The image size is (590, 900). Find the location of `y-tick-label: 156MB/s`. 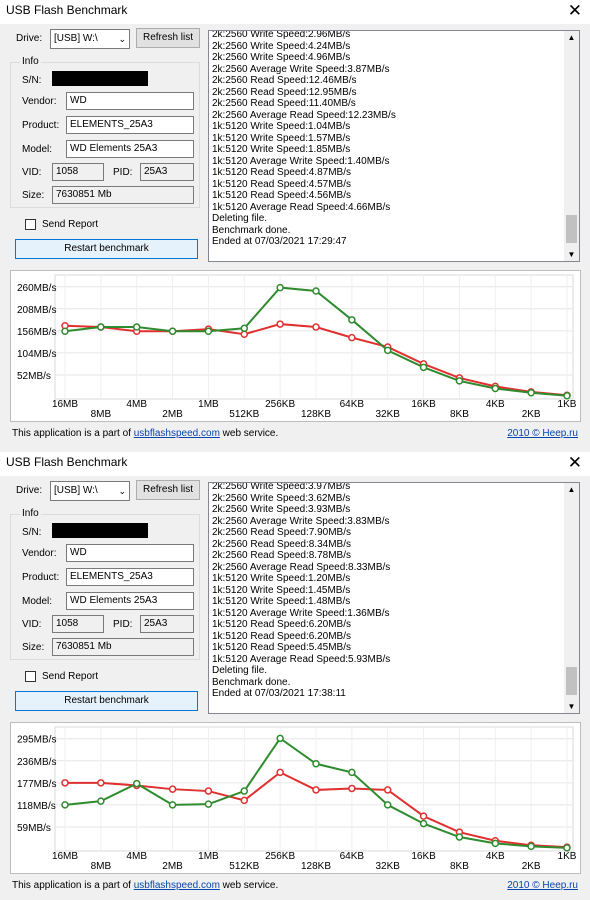

y-tick-label: 156MB/s is located at coordinates (36, 332).